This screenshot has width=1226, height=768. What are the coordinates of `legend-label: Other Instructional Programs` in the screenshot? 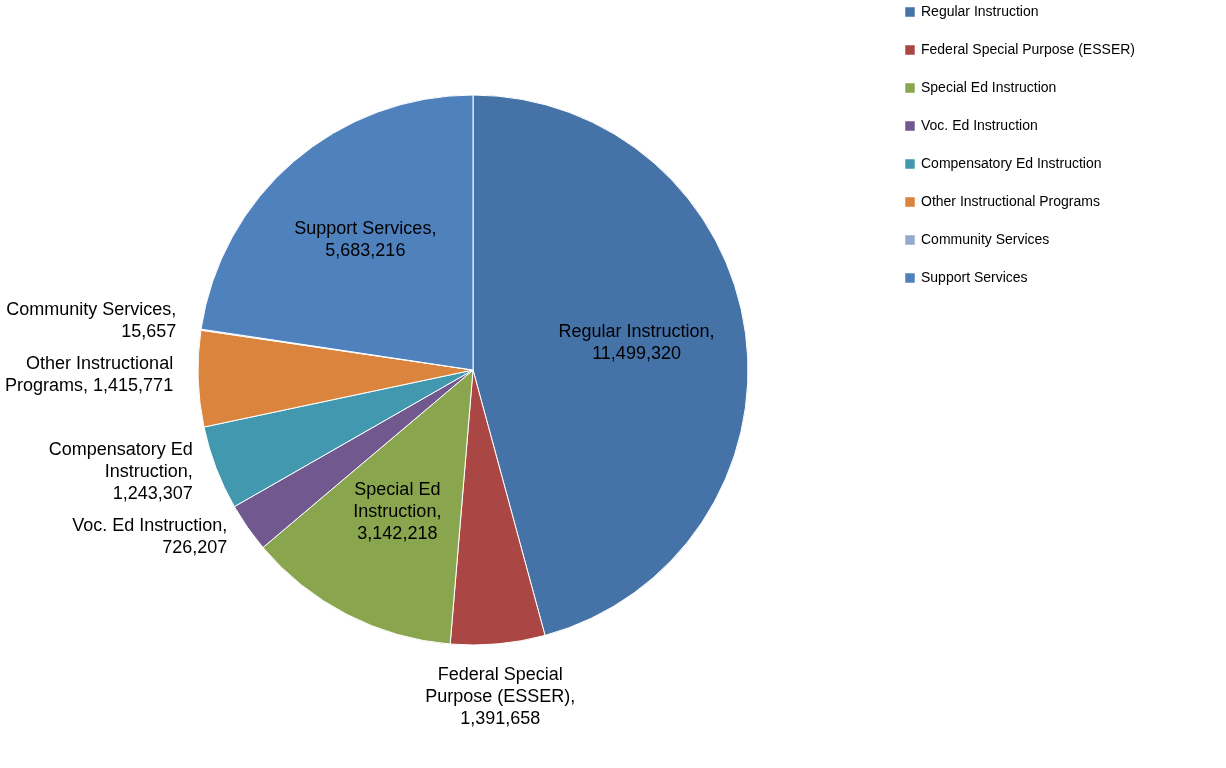 It's located at (1010, 201).